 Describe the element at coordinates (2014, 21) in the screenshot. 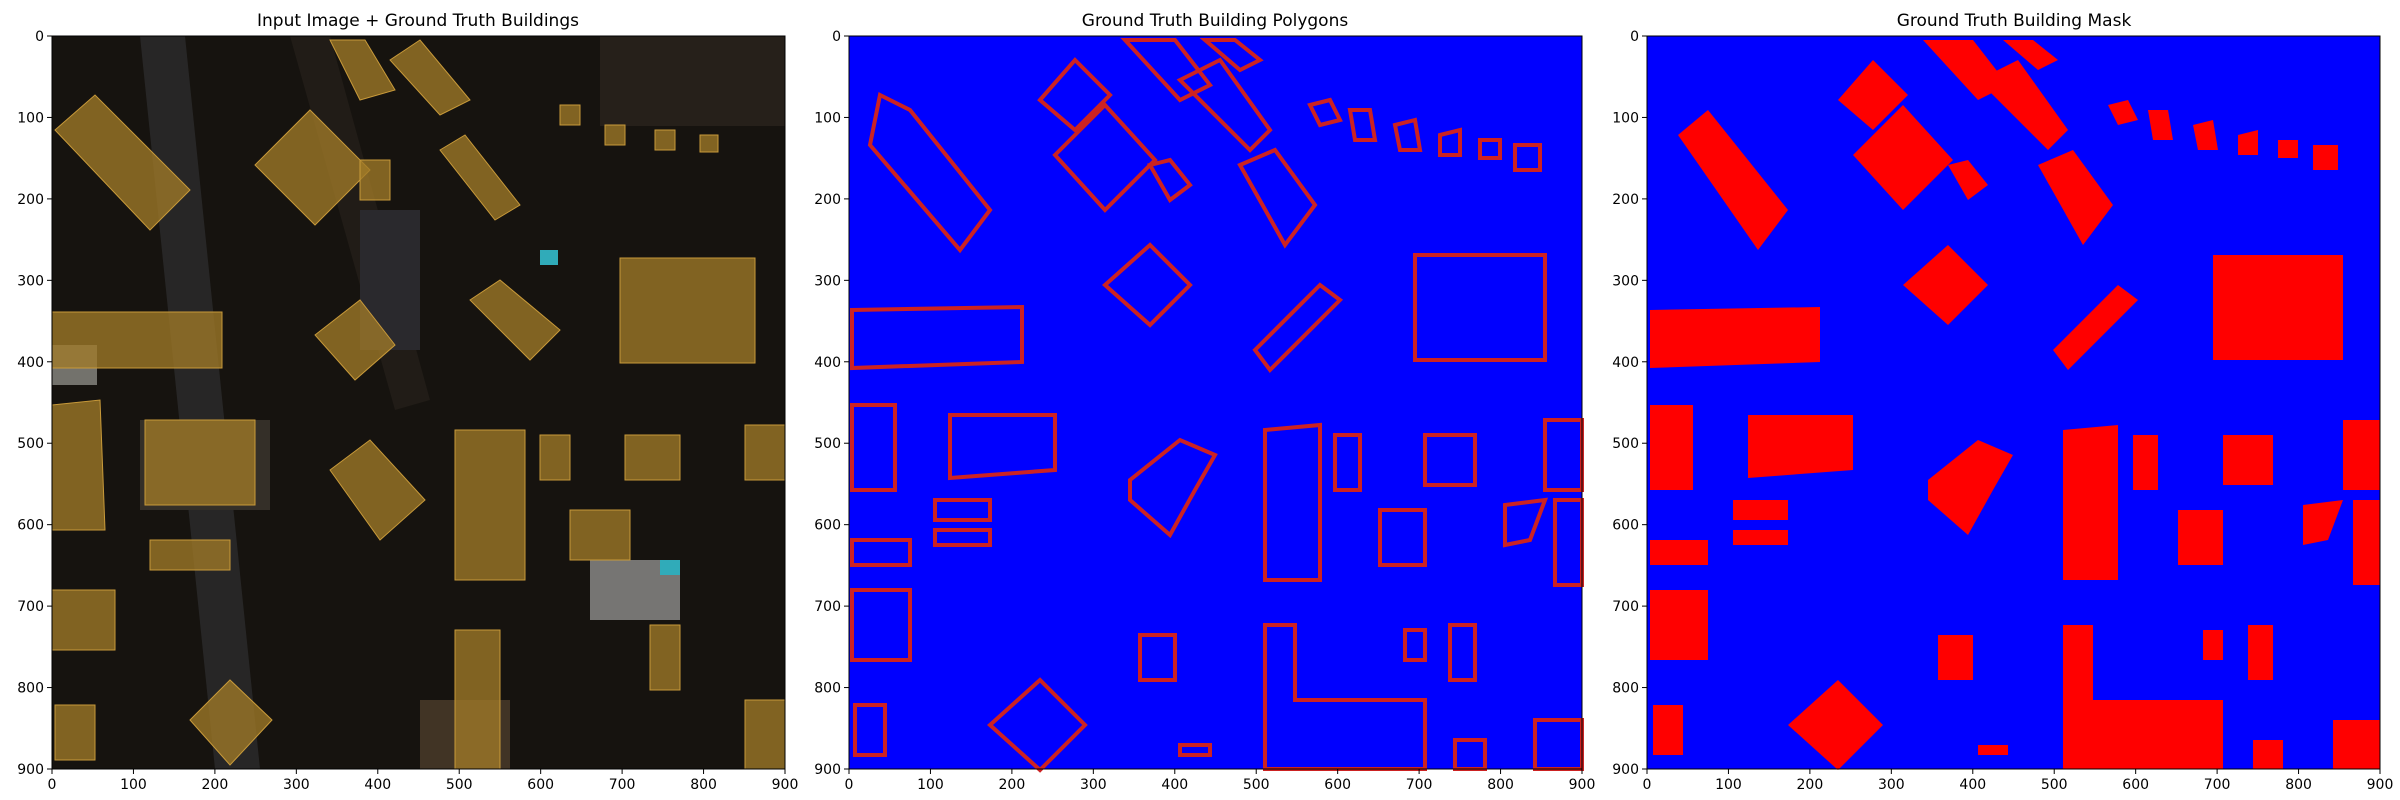

I see `panel-title-mask: Ground Truth Building Mask` at that location.